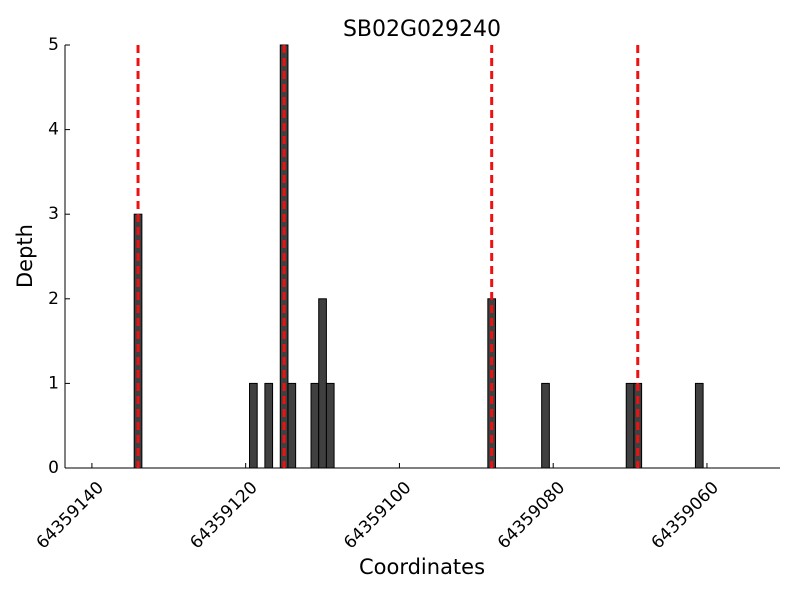 This screenshot has height=600, width=800. I want to click on y-tick-label: 1, so click(53, 383).